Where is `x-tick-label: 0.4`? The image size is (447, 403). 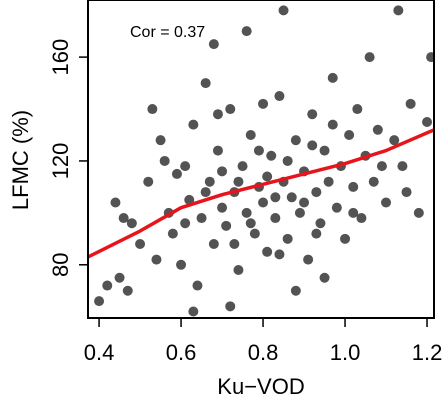 x-tick-label: 0.4 is located at coordinates (99, 352).